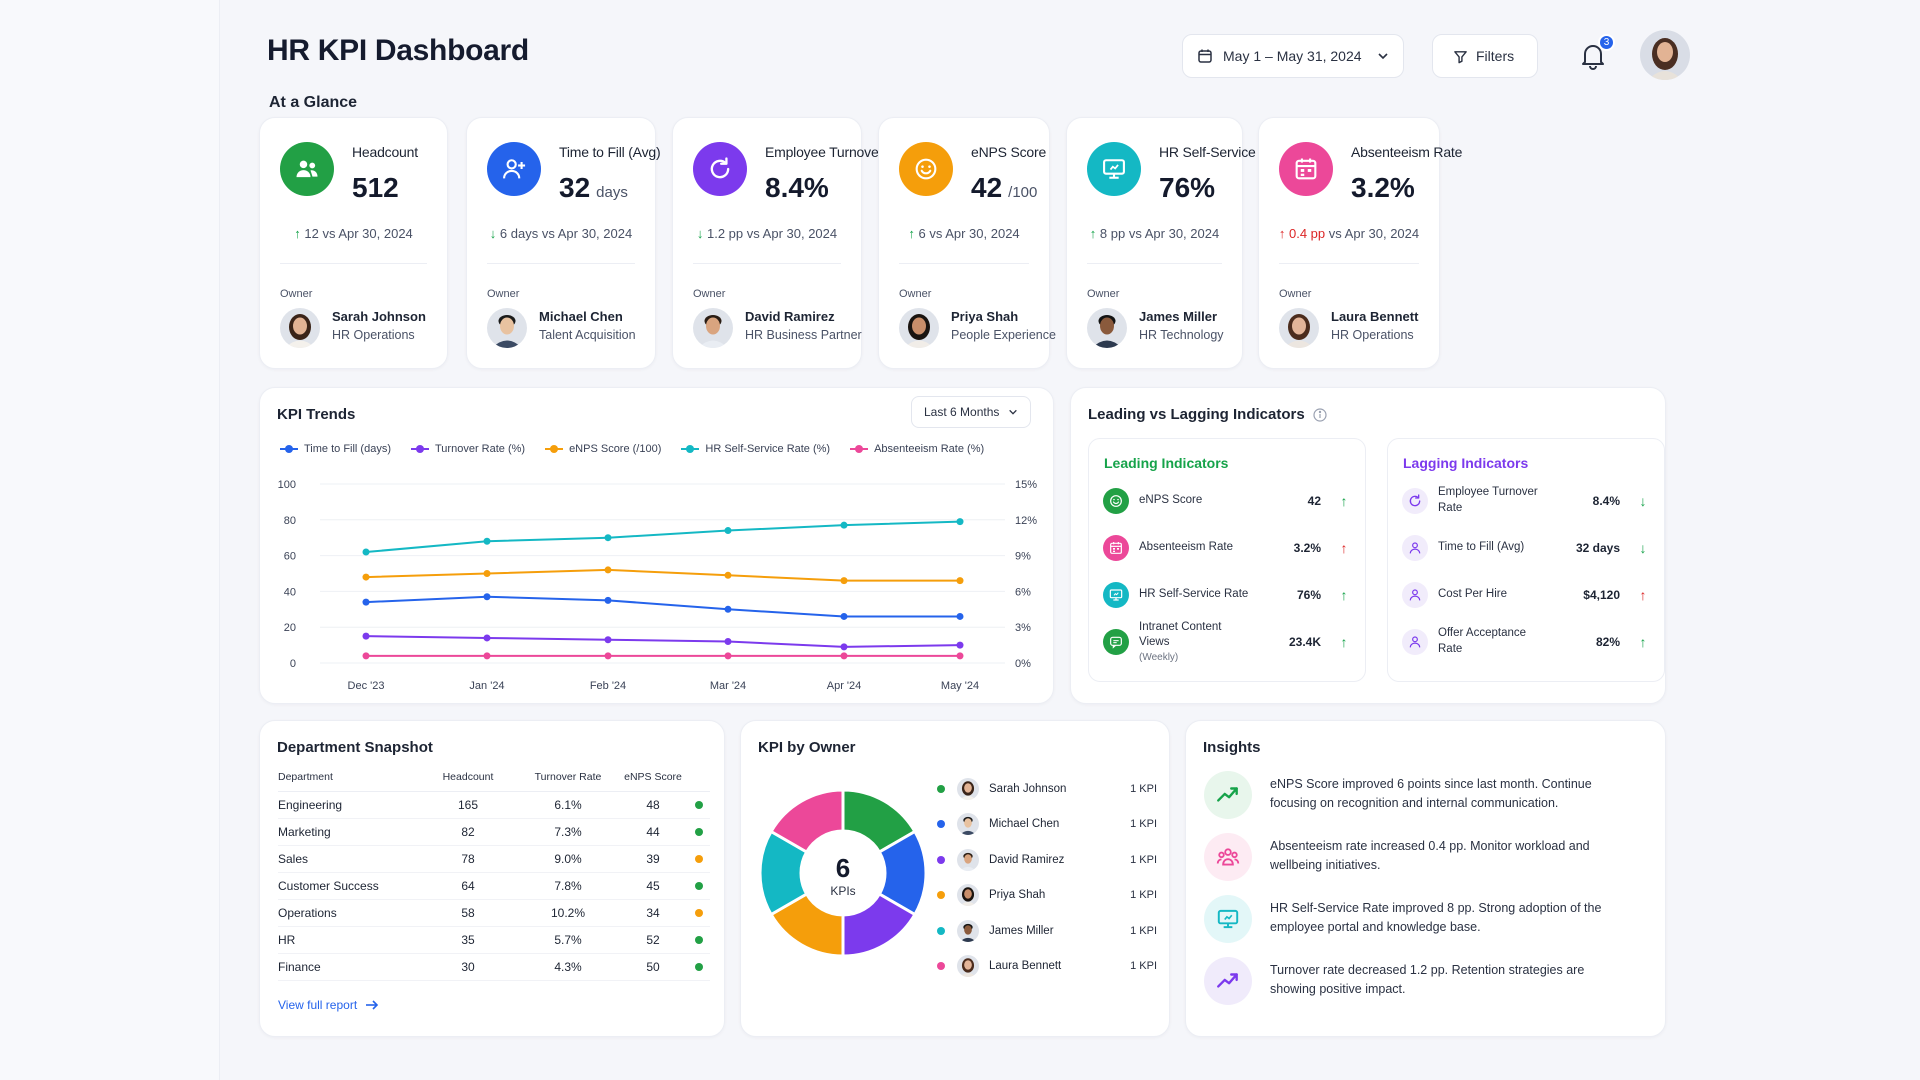  What do you see at coordinates (941, 895) in the screenshot?
I see `owner-color-dot` at bounding box center [941, 895].